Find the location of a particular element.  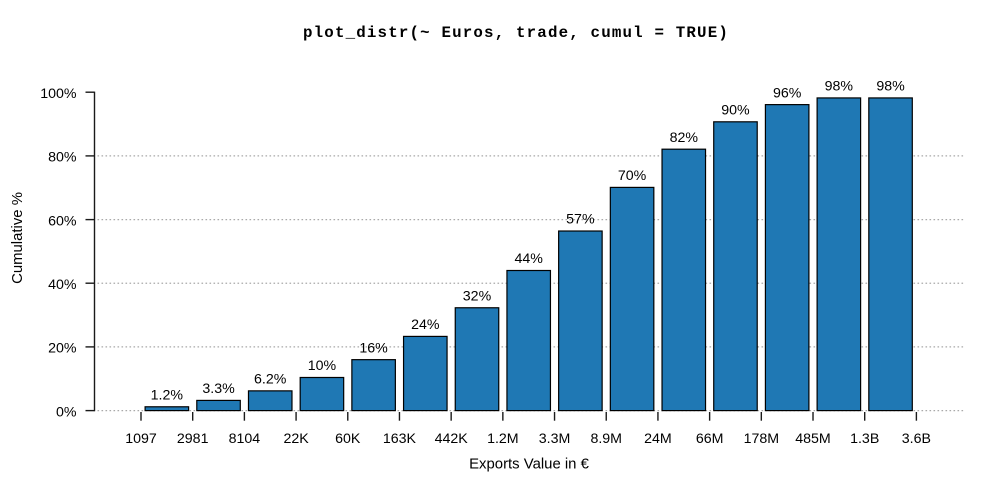

svg-text: 163K is located at coordinates (400, 439).